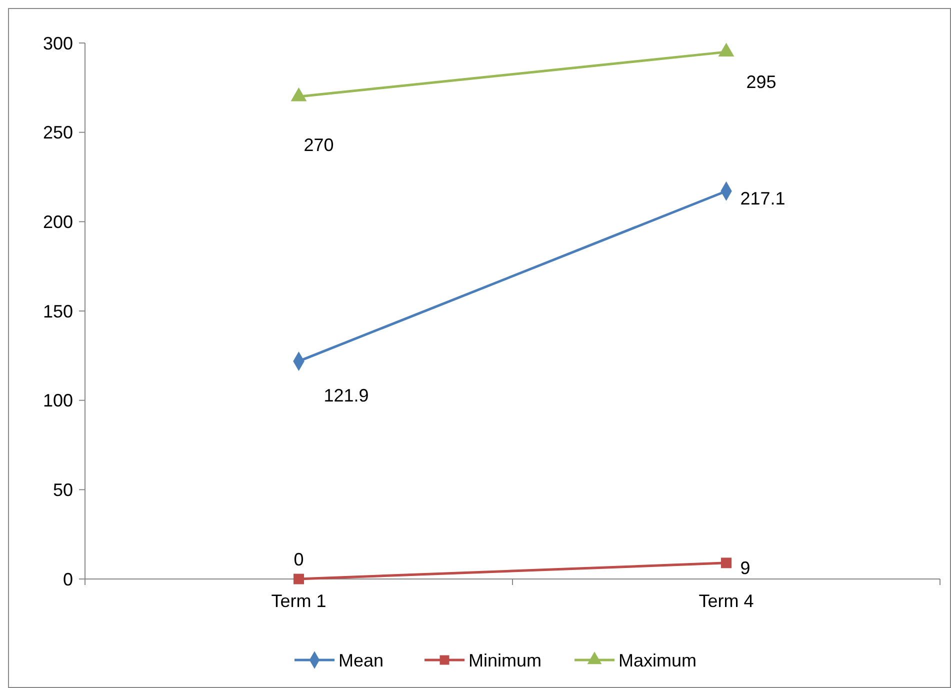  I want to click on y-tick-label: 200, so click(57, 222).